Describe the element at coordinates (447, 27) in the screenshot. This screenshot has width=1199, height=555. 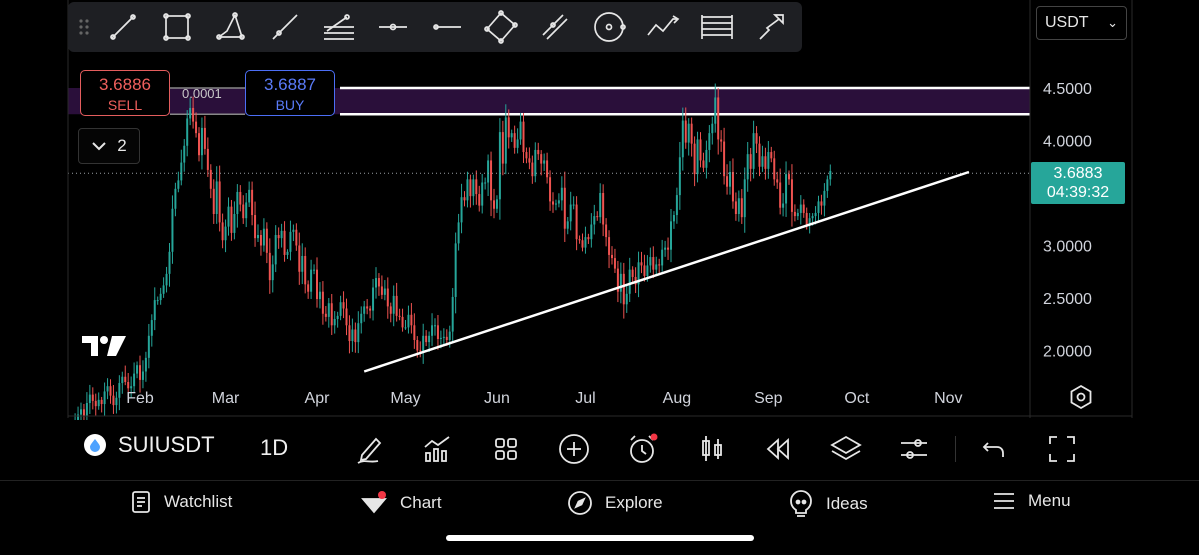
I see `horizontal-line-icon` at that location.